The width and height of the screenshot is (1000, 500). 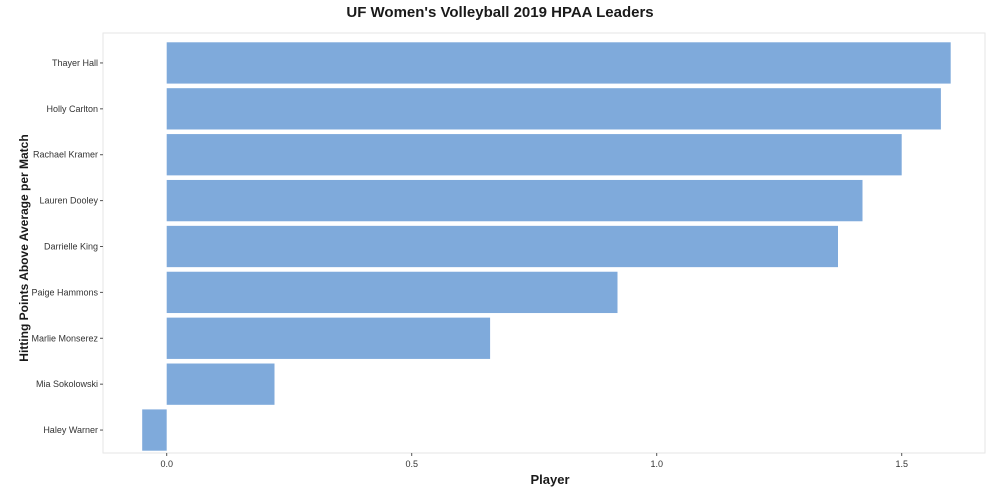 I want to click on bar-thayer-hall, so click(x=558, y=63).